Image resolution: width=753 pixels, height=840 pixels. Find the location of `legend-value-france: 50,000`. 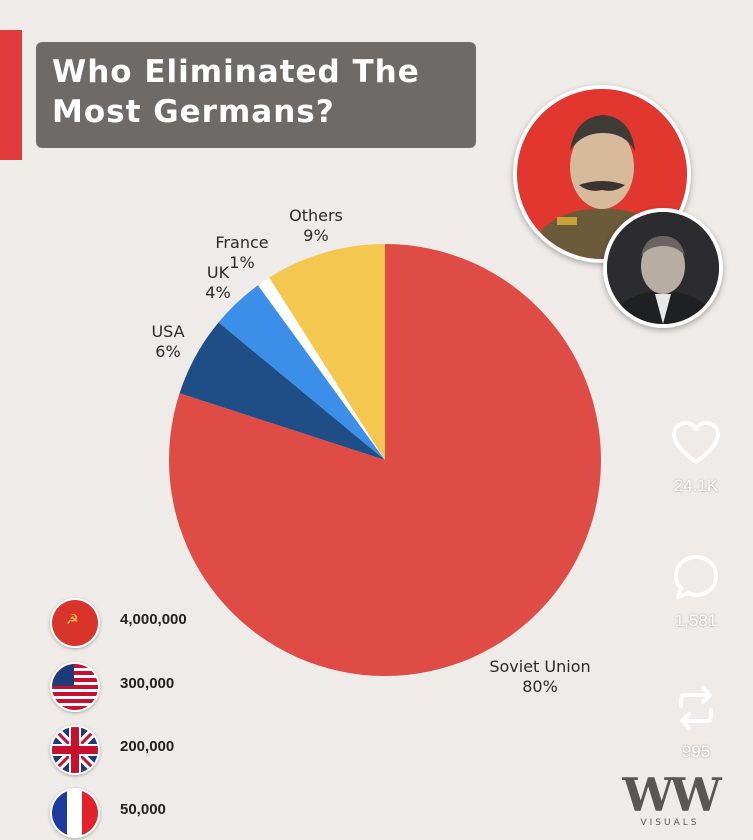

legend-value-france: 50,000 is located at coordinates (143, 809).